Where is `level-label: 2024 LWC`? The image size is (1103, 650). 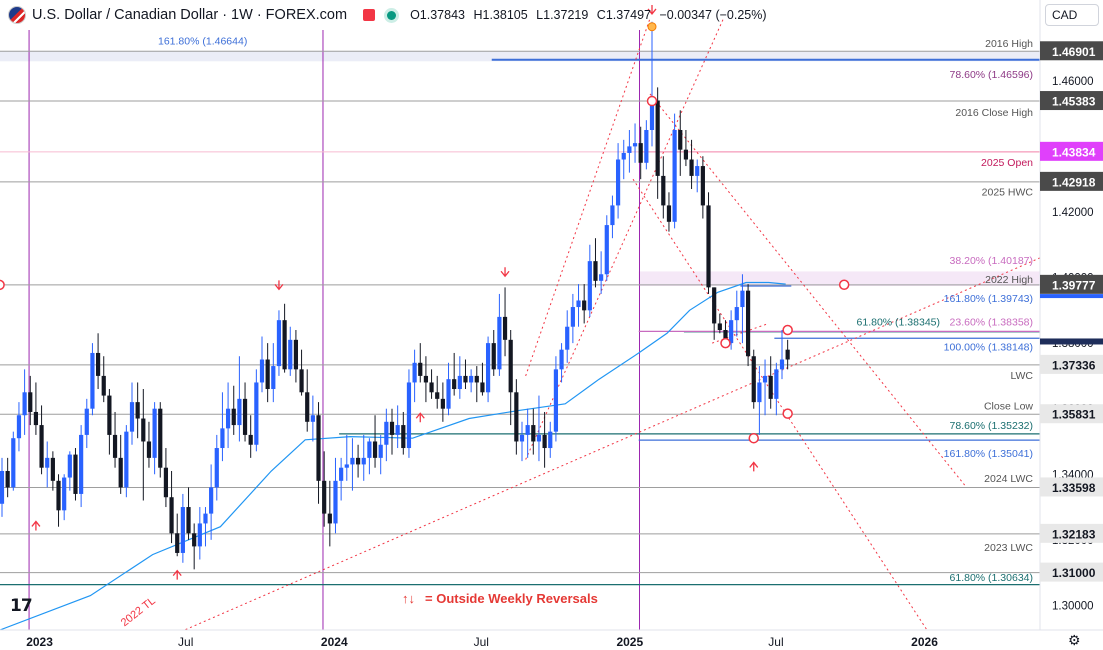 level-label: 2024 LWC is located at coordinates (1008, 479).